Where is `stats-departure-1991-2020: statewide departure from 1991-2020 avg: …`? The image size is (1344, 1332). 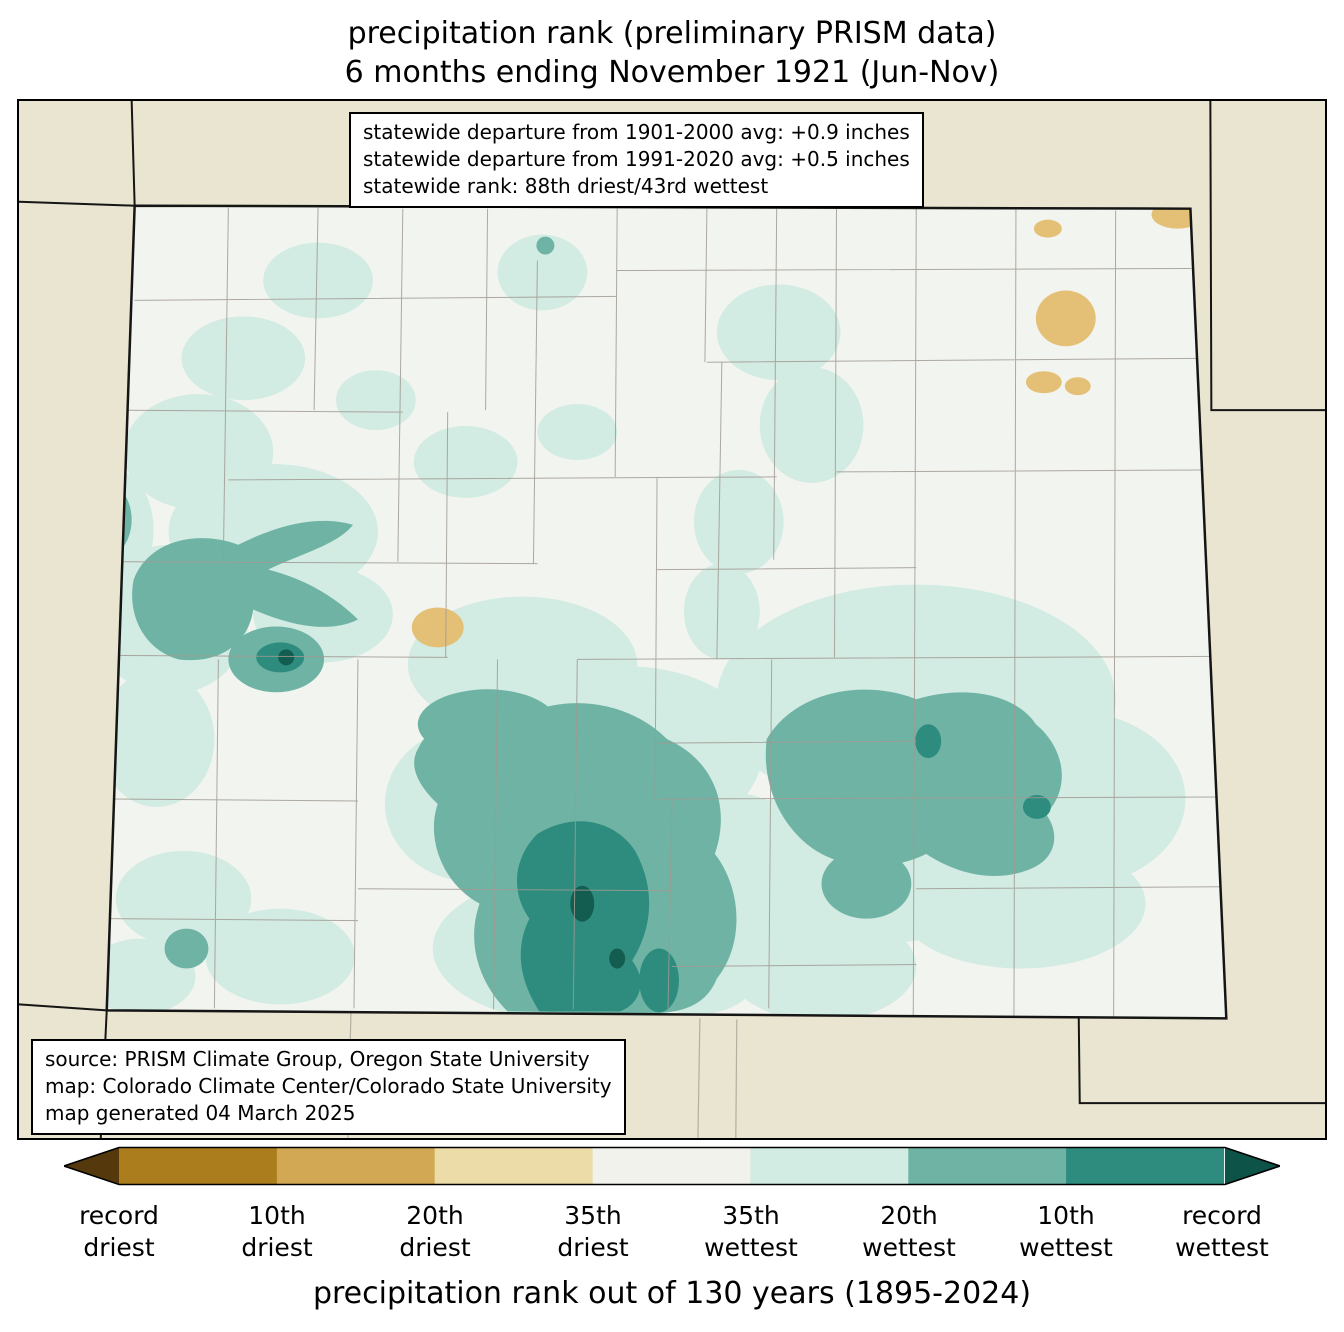 stats-departure-1991-2020: statewide departure from 1991-2020 avg: … is located at coordinates (636, 158).